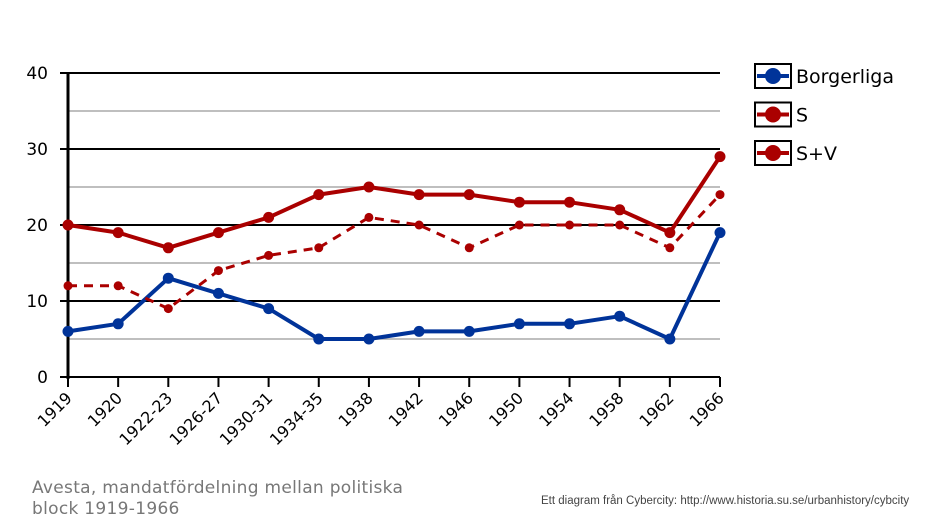  What do you see at coordinates (42, 378) in the screenshot?
I see `y-tick-label: 0` at bounding box center [42, 378].